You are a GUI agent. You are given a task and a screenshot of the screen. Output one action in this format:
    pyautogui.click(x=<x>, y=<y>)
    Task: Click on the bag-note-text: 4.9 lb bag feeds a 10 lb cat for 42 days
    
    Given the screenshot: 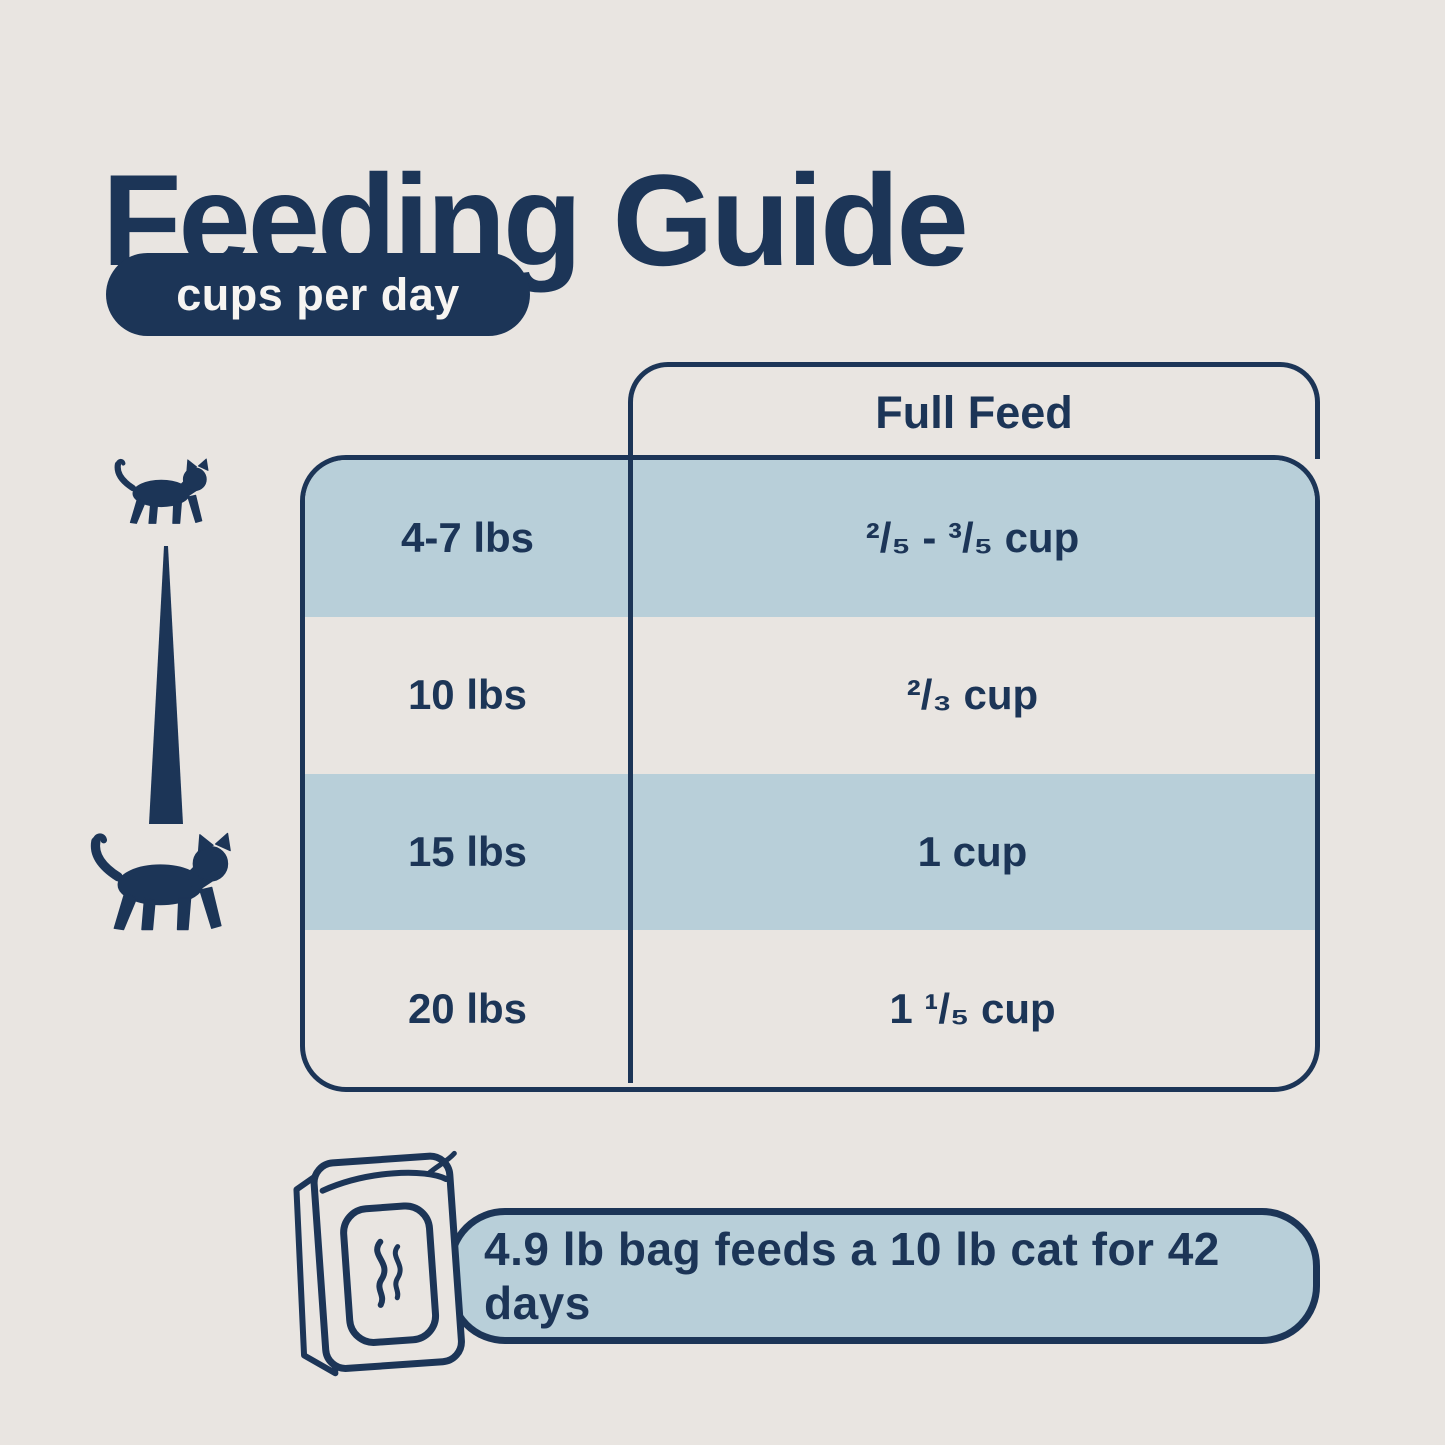 What is the action you would take?
    pyautogui.click(x=852, y=1276)
    